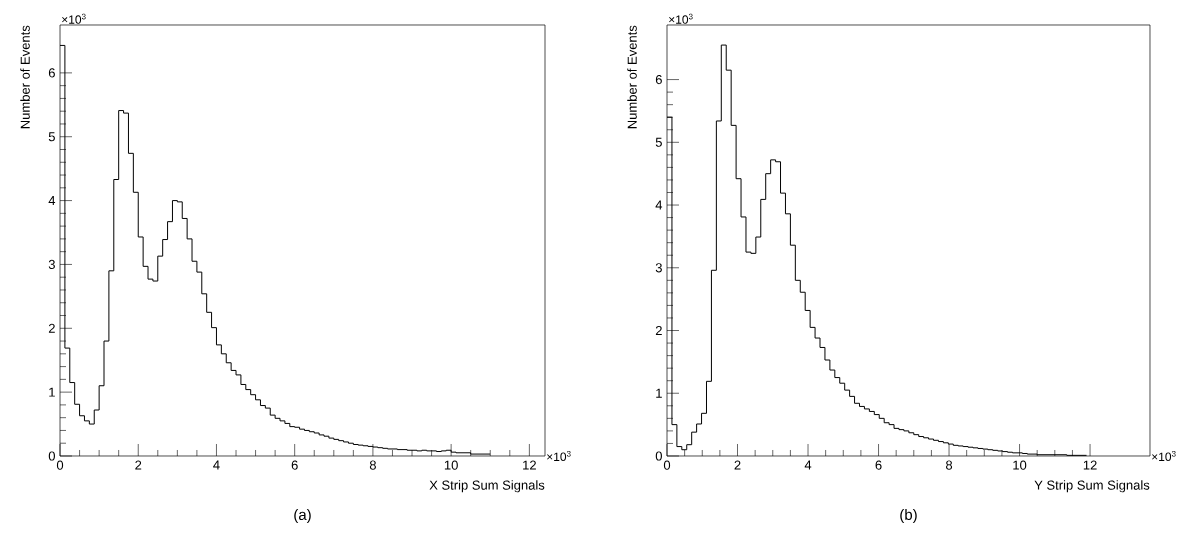 The height and width of the screenshot is (533, 1195). What do you see at coordinates (908, 516) in the screenshot?
I see `text: (b)` at bounding box center [908, 516].